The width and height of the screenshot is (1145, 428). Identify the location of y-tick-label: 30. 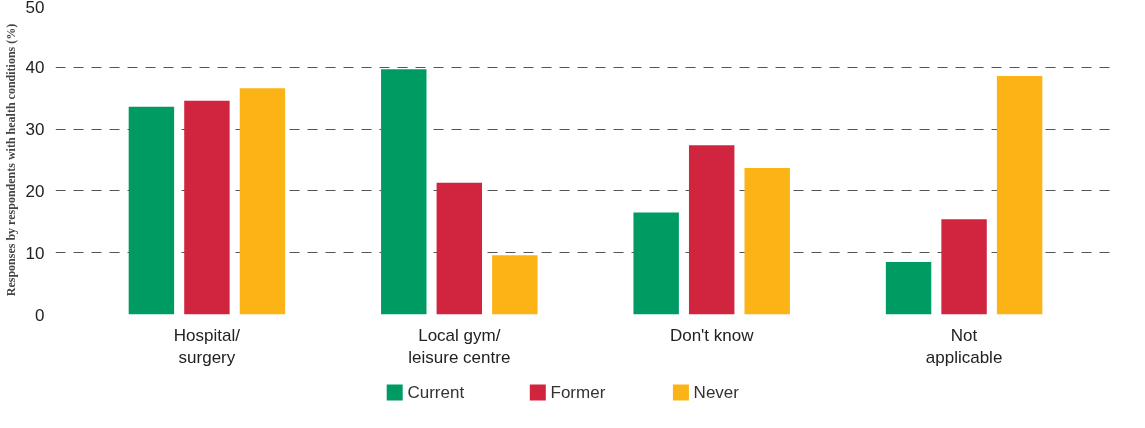
(35, 130).